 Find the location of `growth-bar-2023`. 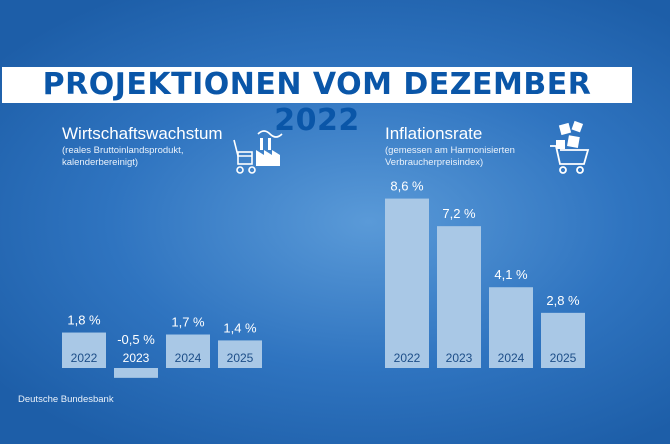

growth-bar-2023 is located at coordinates (136, 373).